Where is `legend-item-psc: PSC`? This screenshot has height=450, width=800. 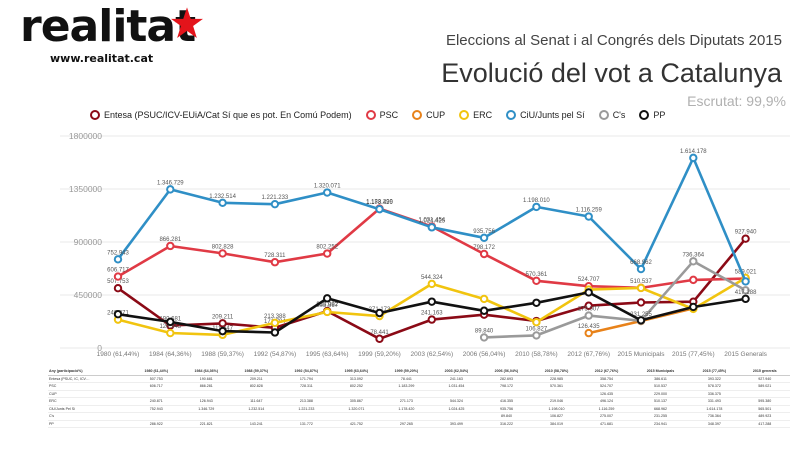
legend-item-psc: PSC is located at coordinates (382, 115).